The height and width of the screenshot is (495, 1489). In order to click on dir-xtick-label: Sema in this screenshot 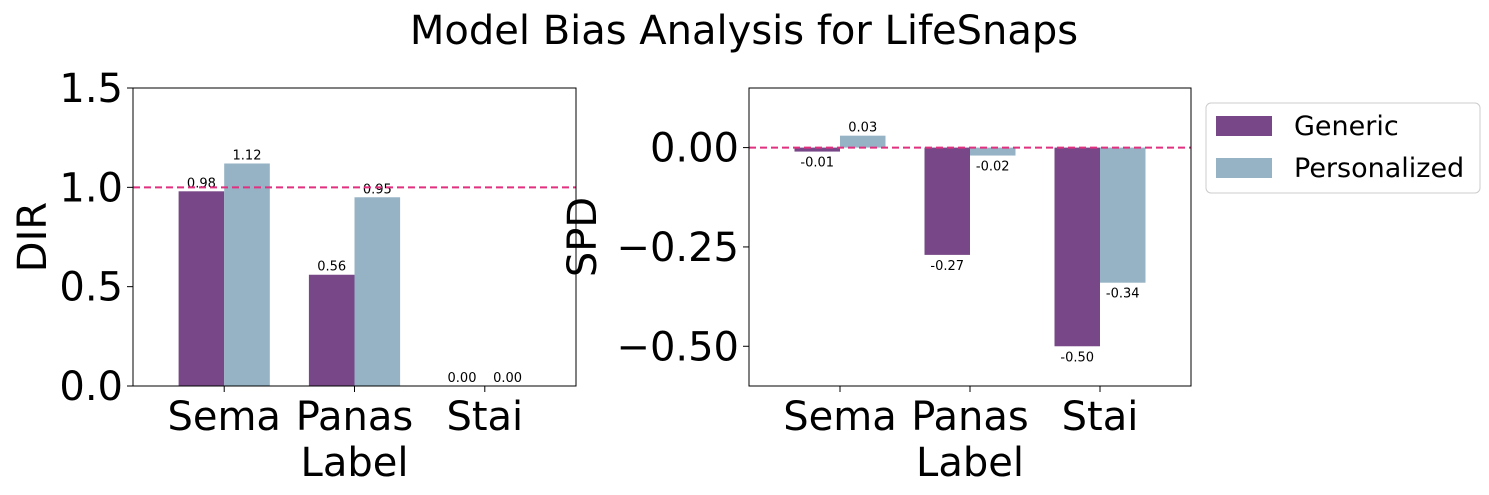, I will do `click(223, 417)`.